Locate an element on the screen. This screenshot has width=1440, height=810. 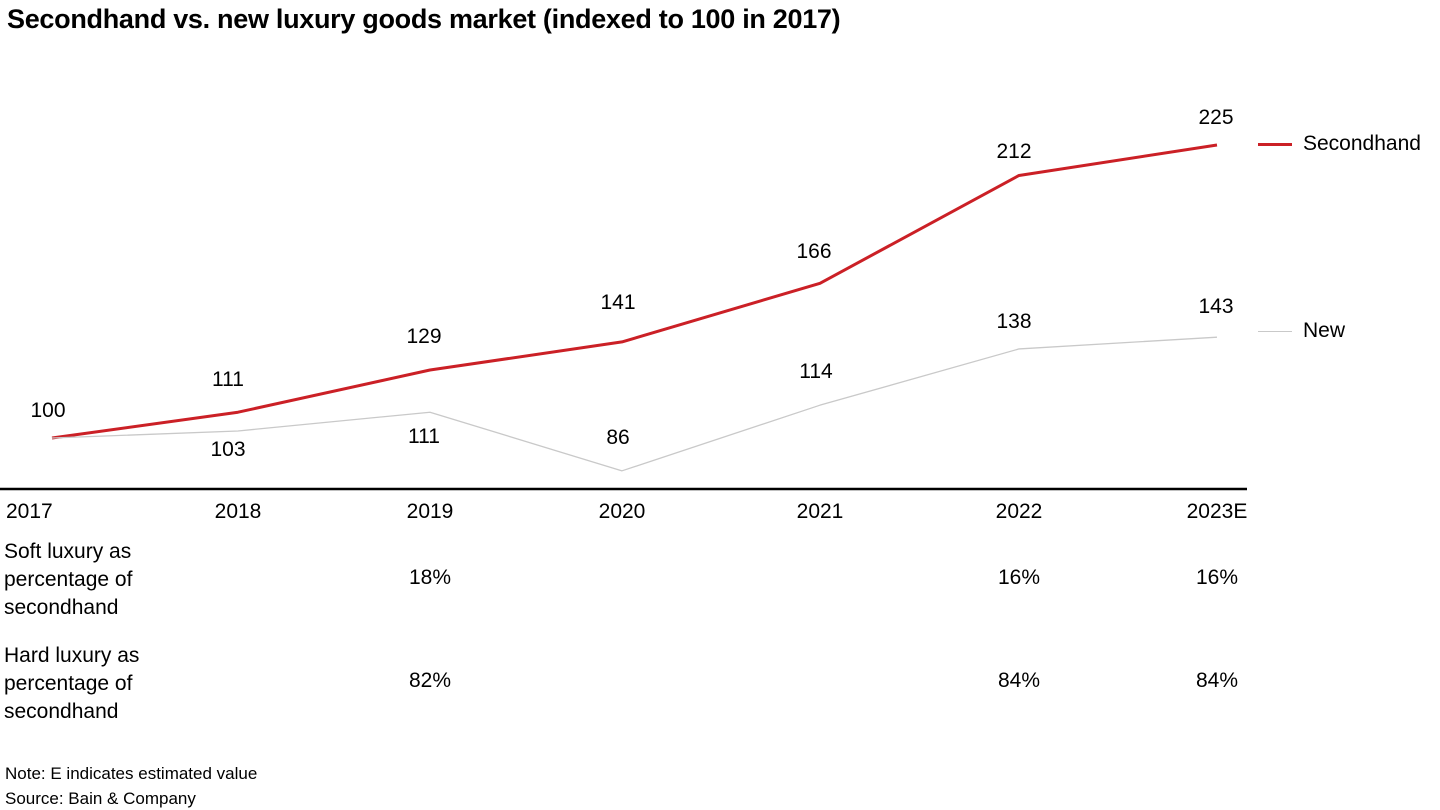
new-value-label-2023E: 143 is located at coordinates (1216, 306).